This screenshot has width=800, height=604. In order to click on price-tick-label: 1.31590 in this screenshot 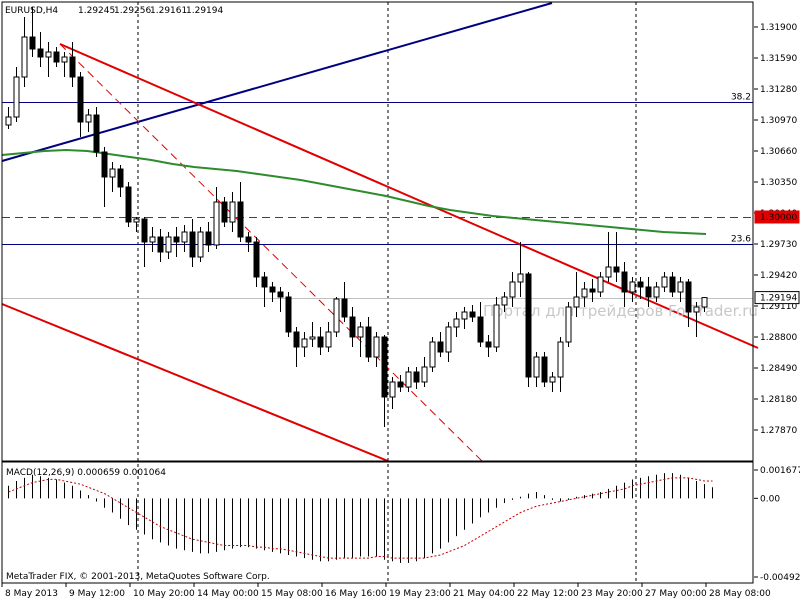, I will do `click(778, 59)`.